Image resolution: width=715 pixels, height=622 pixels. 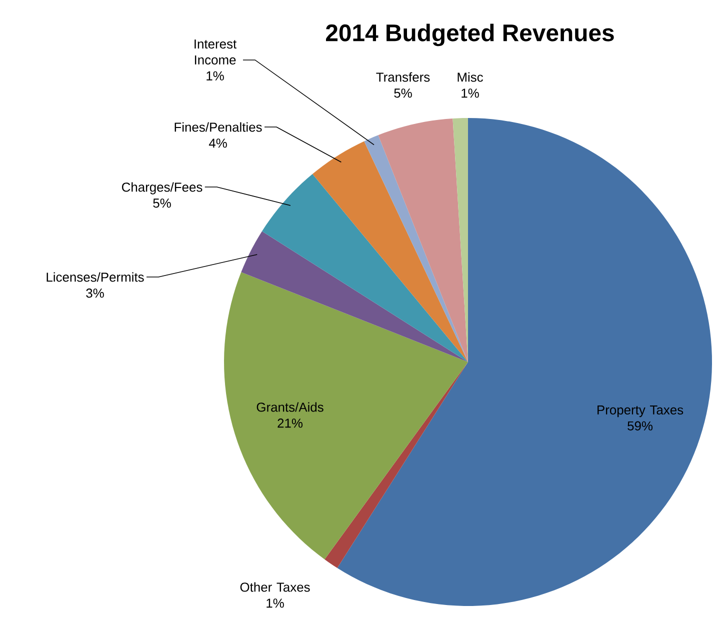 I want to click on data-label: 3%, so click(x=95, y=293).